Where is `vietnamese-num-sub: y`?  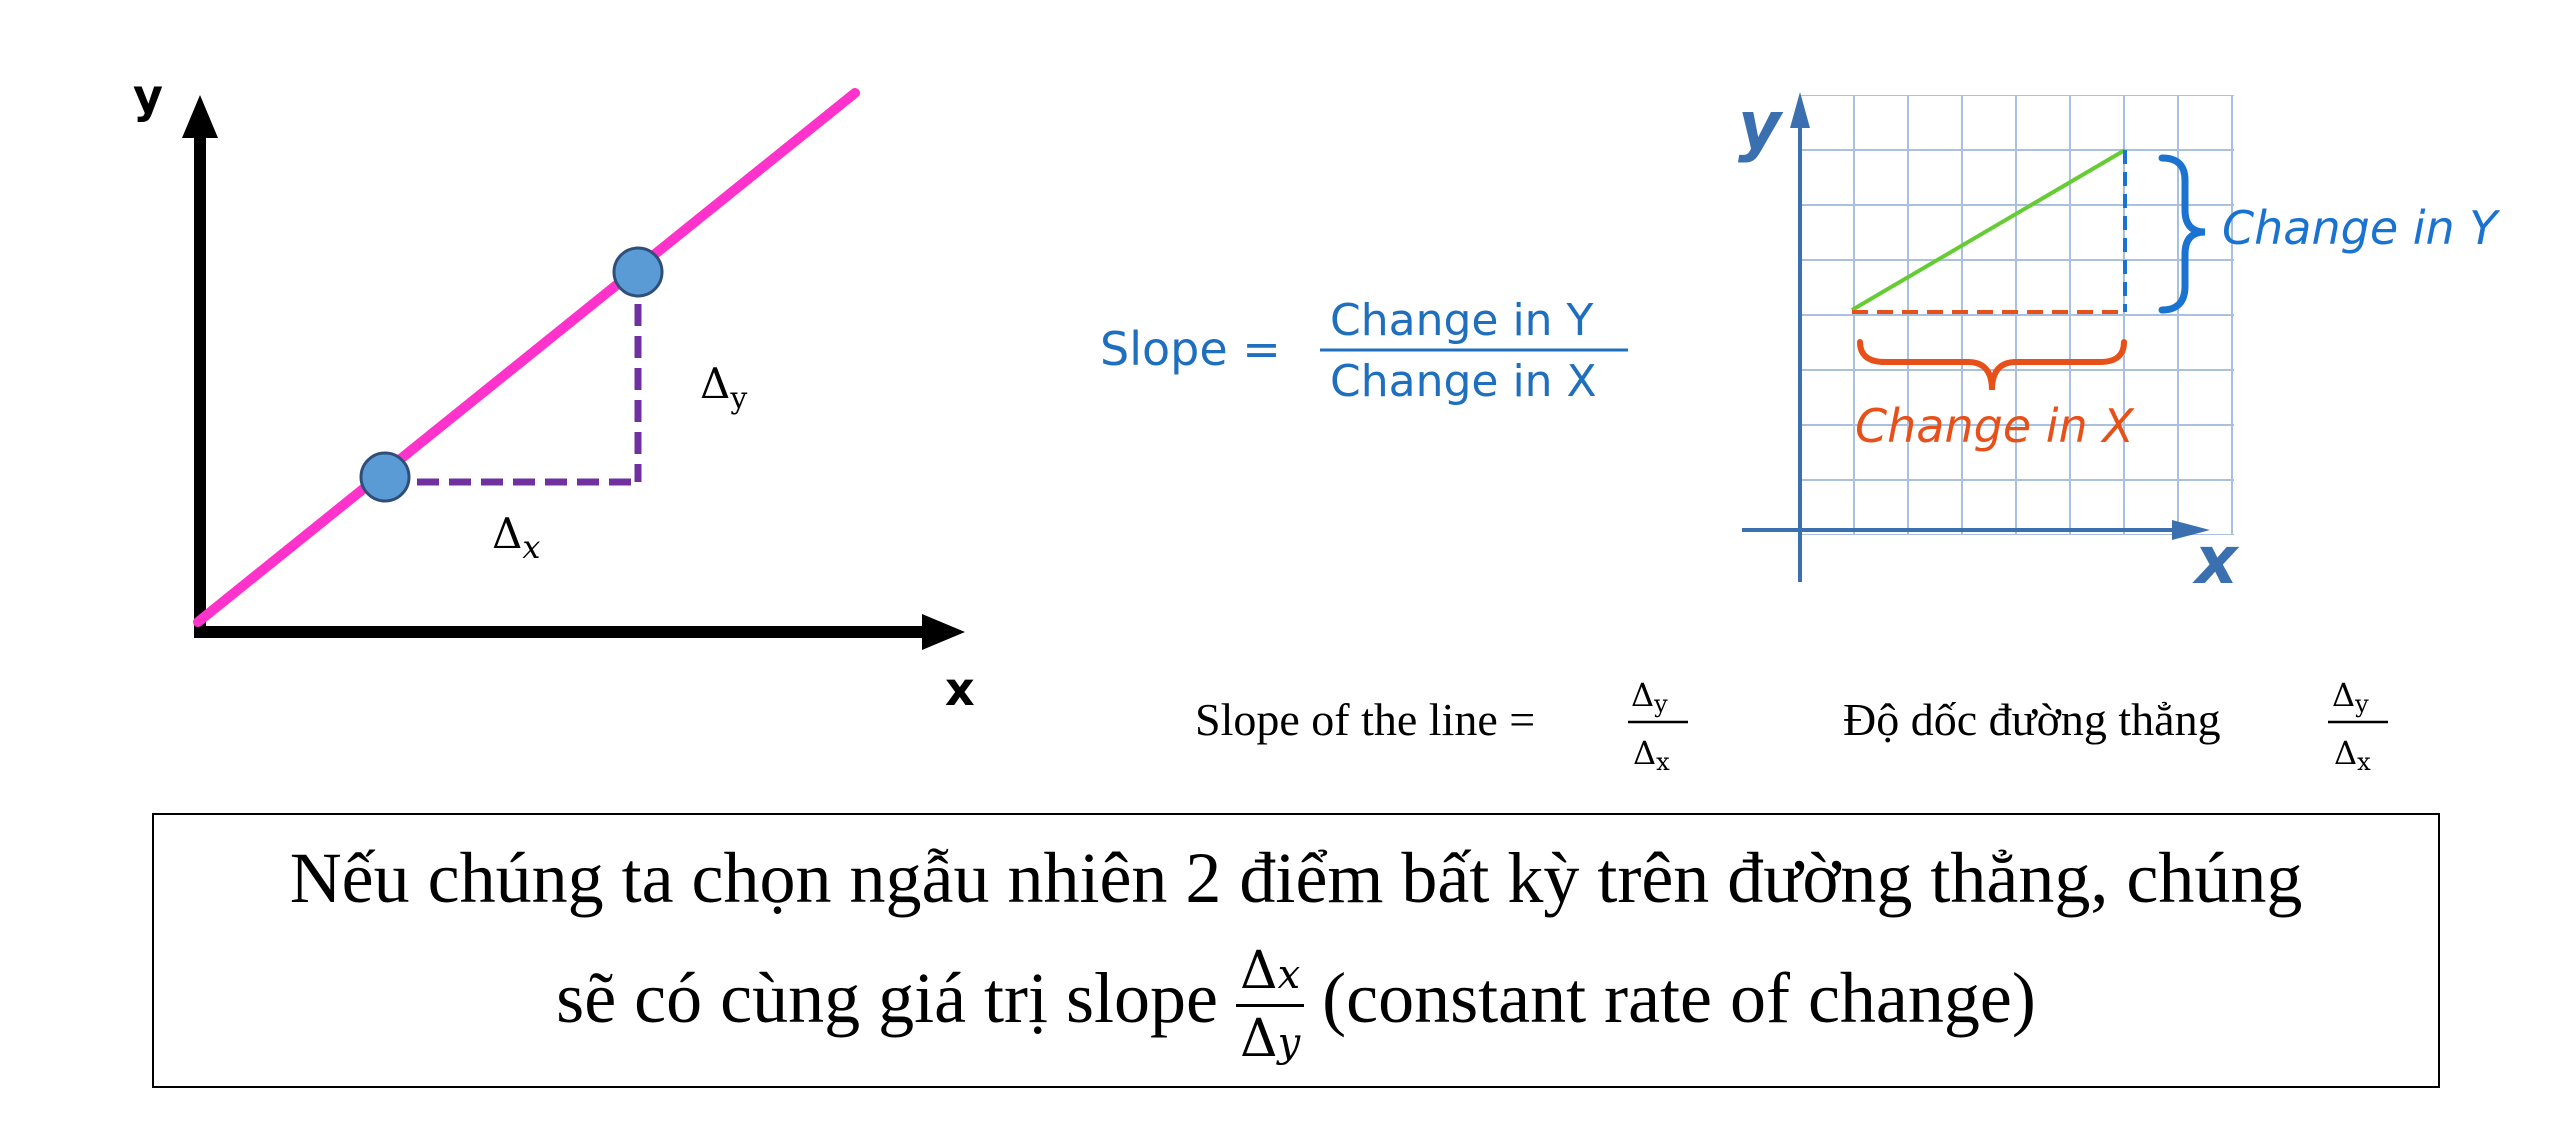
vietnamese-num-sub: y is located at coordinates (2361, 704).